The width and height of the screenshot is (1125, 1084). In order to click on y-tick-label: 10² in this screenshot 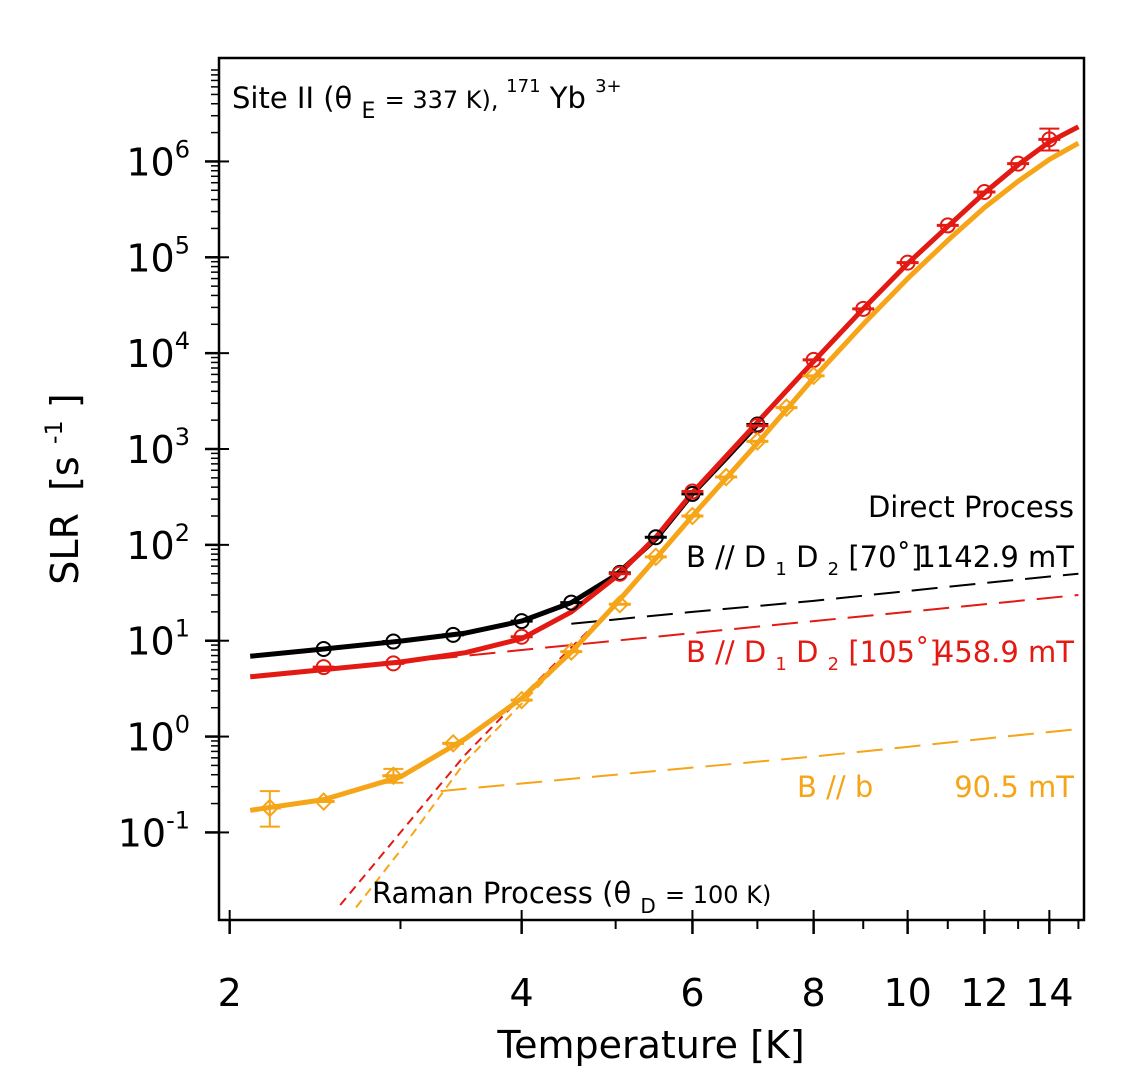, I will do `click(158, 543)`.